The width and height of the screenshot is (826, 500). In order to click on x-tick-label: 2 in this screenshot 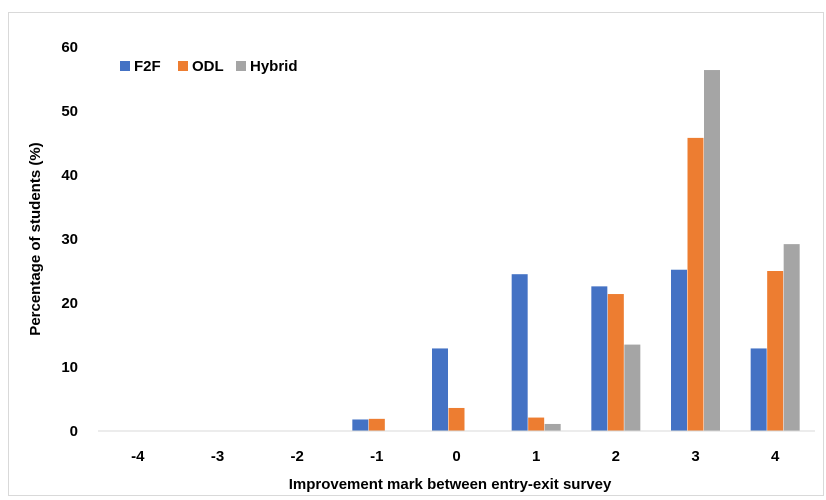, I will do `click(616, 456)`.